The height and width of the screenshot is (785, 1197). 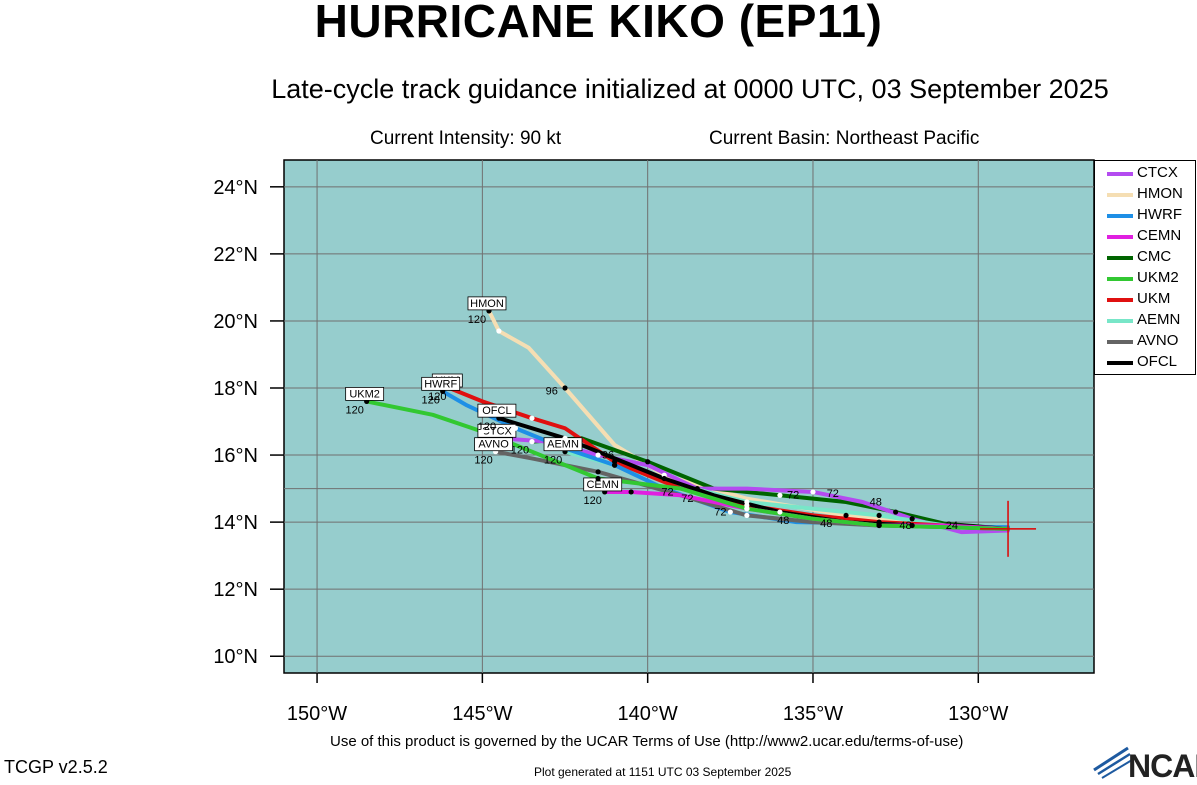 I want to click on legend-label: AEMN, so click(x=1159, y=319).